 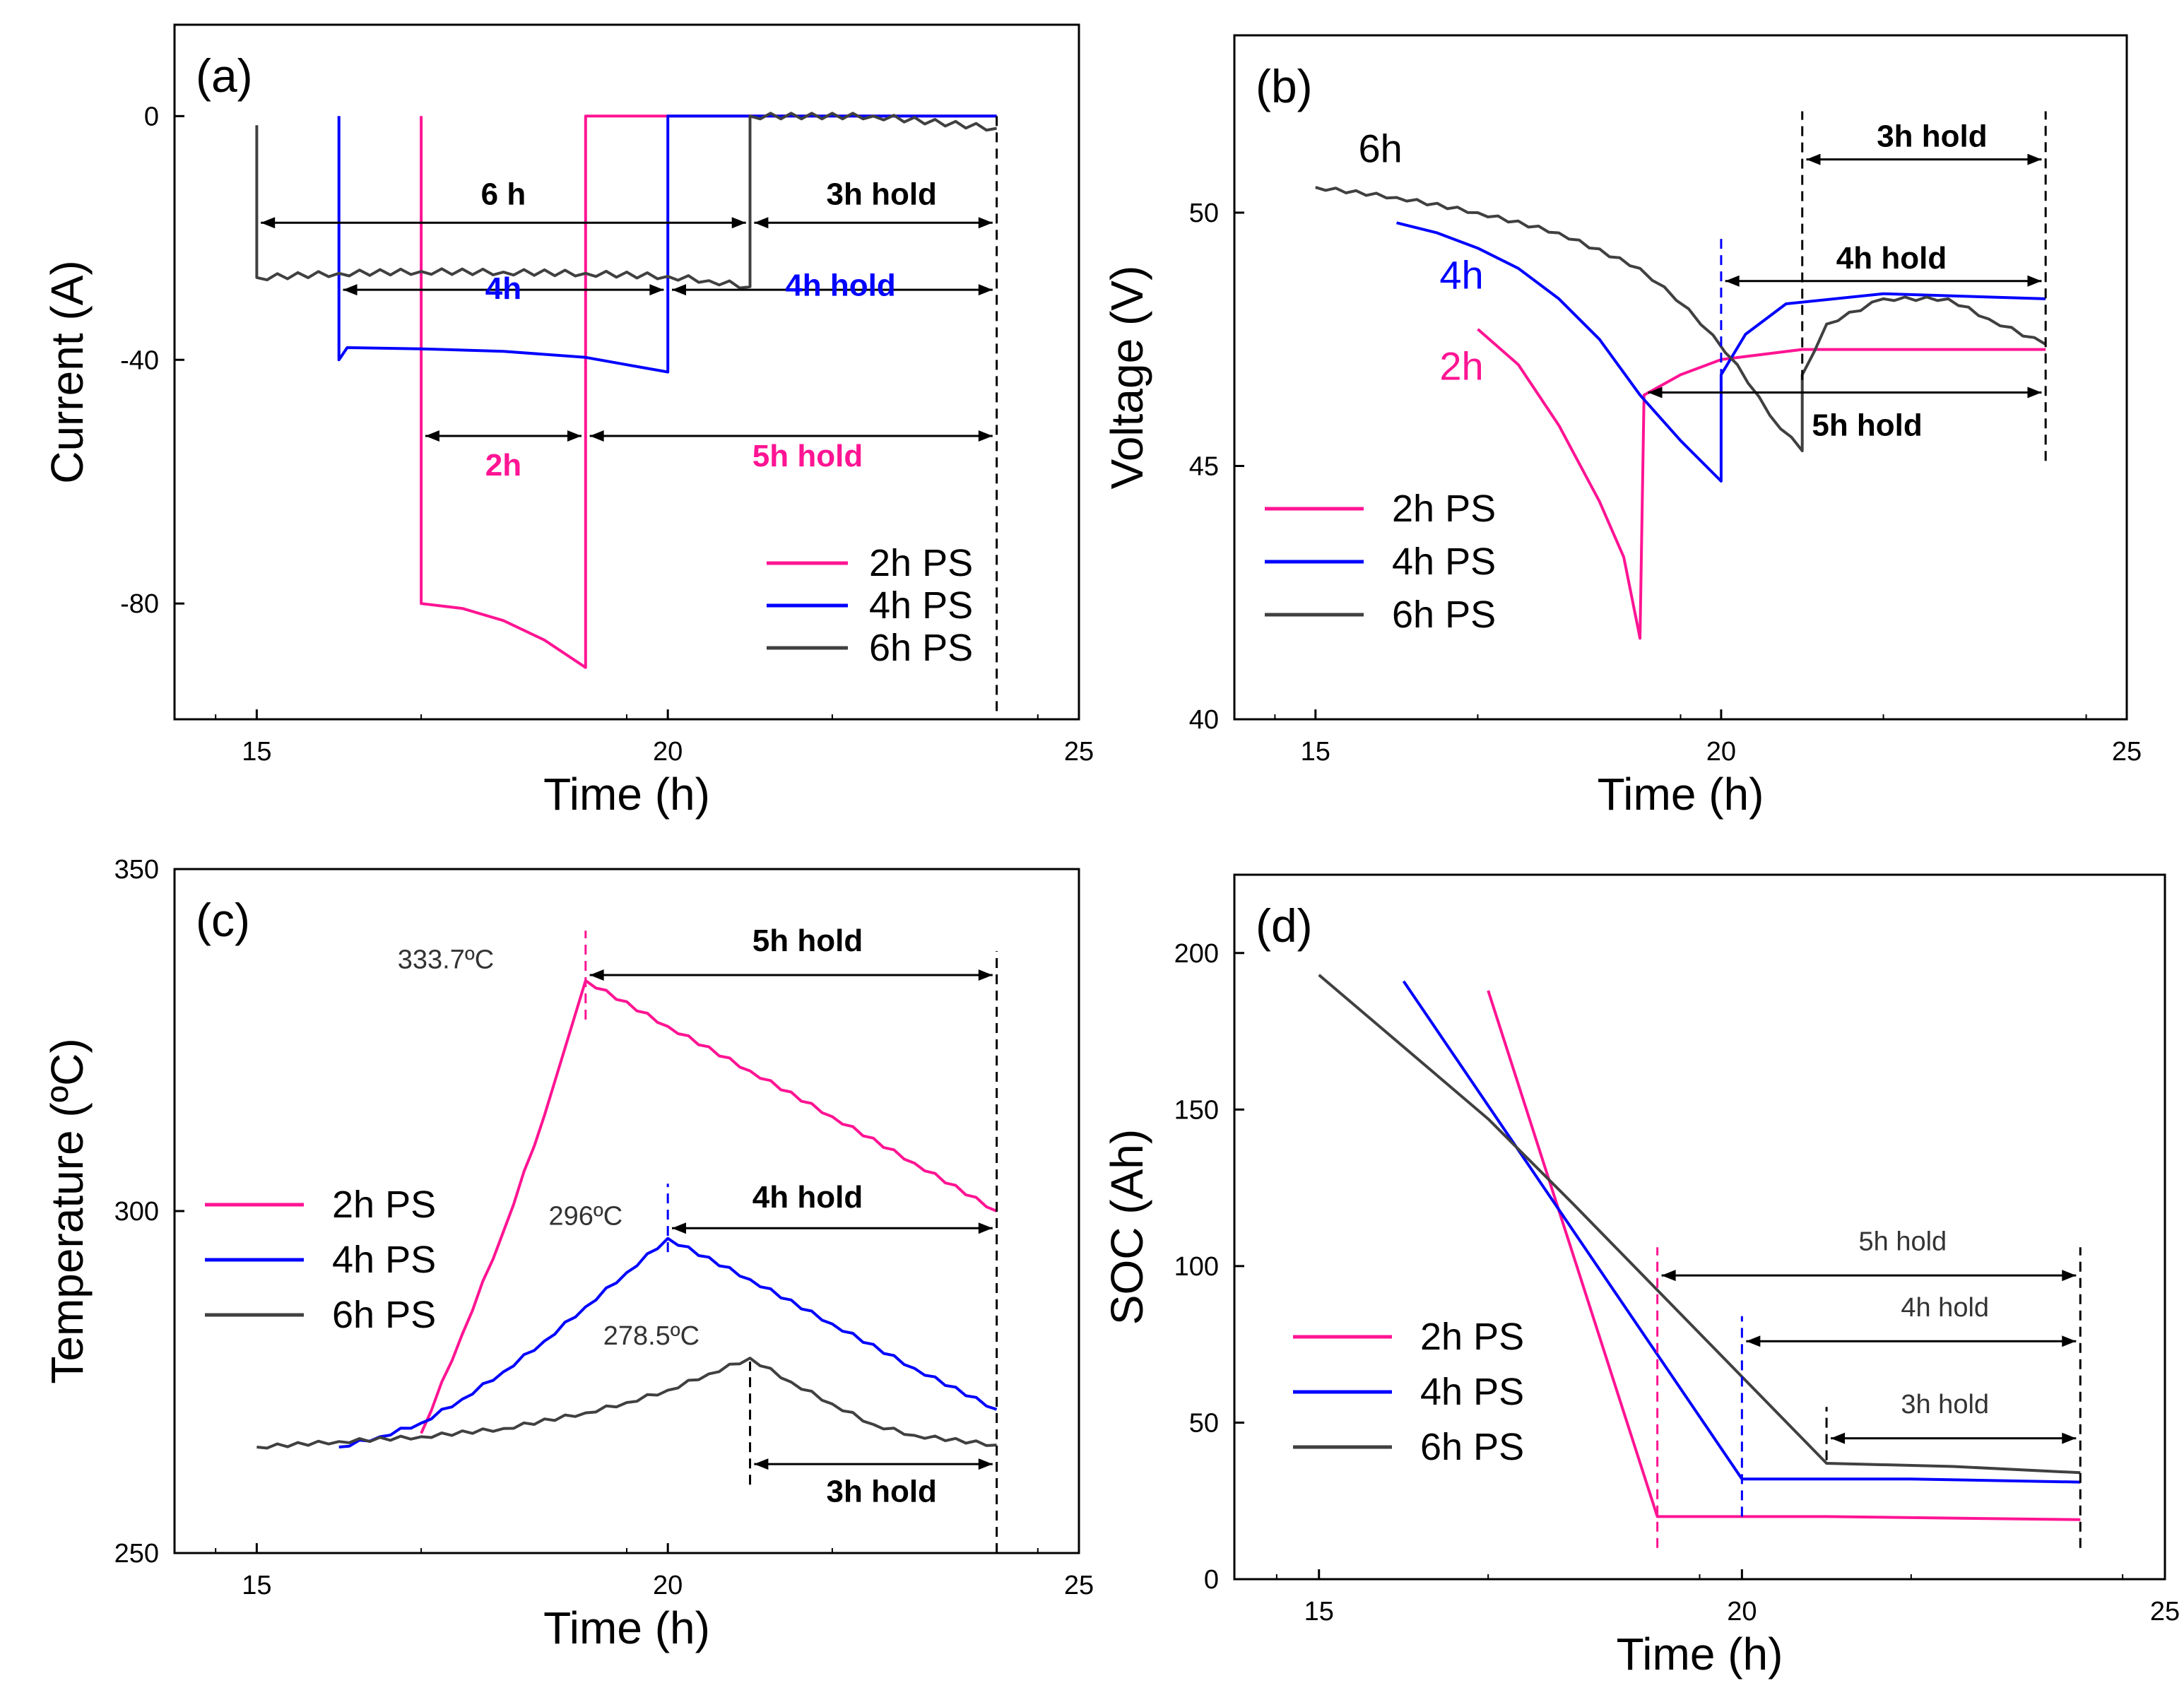 What do you see at coordinates (1127, 1227) in the screenshot?
I see `y-axis-label: SOC (Ah)` at bounding box center [1127, 1227].